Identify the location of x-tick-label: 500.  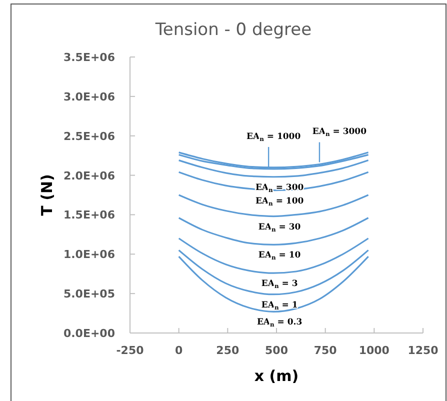
(276, 350).